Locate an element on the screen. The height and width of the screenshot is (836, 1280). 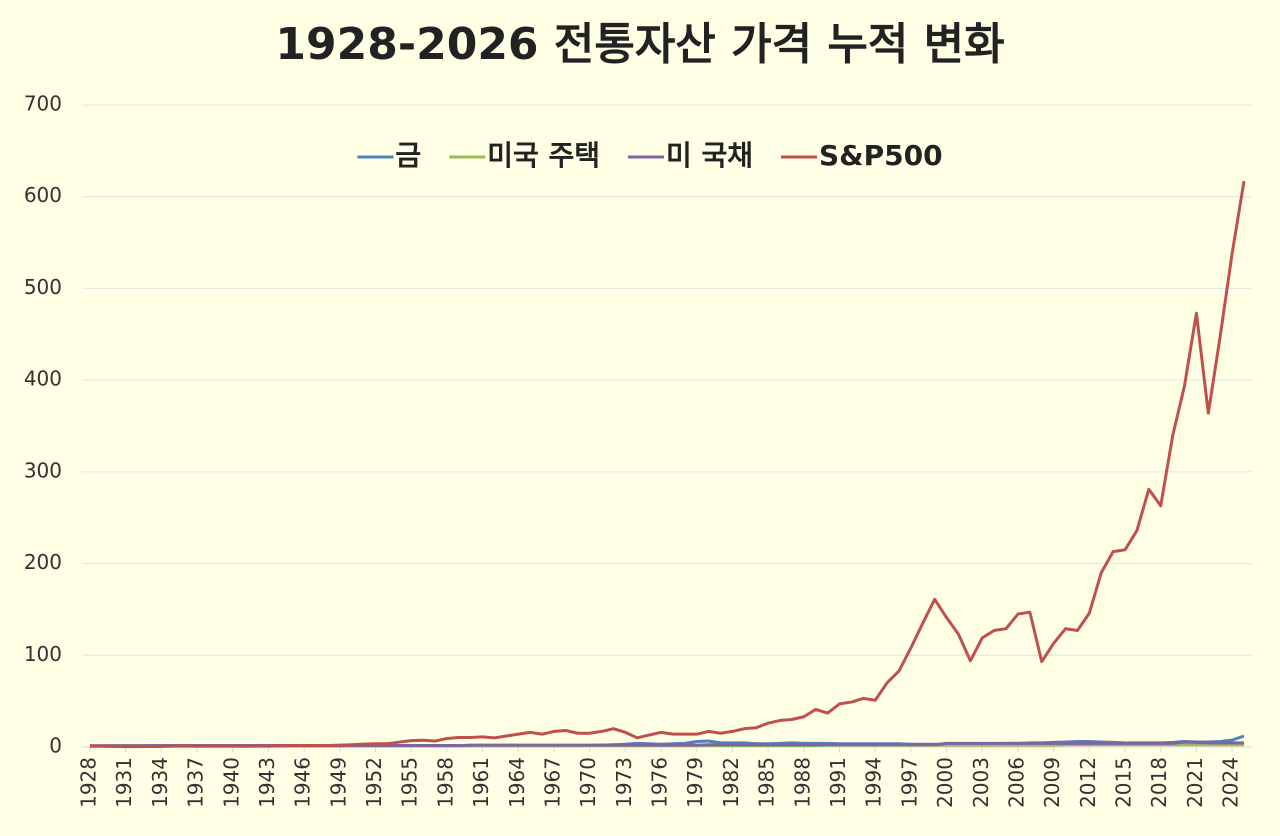
y-tick-label: 300 is located at coordinates (43, 470).